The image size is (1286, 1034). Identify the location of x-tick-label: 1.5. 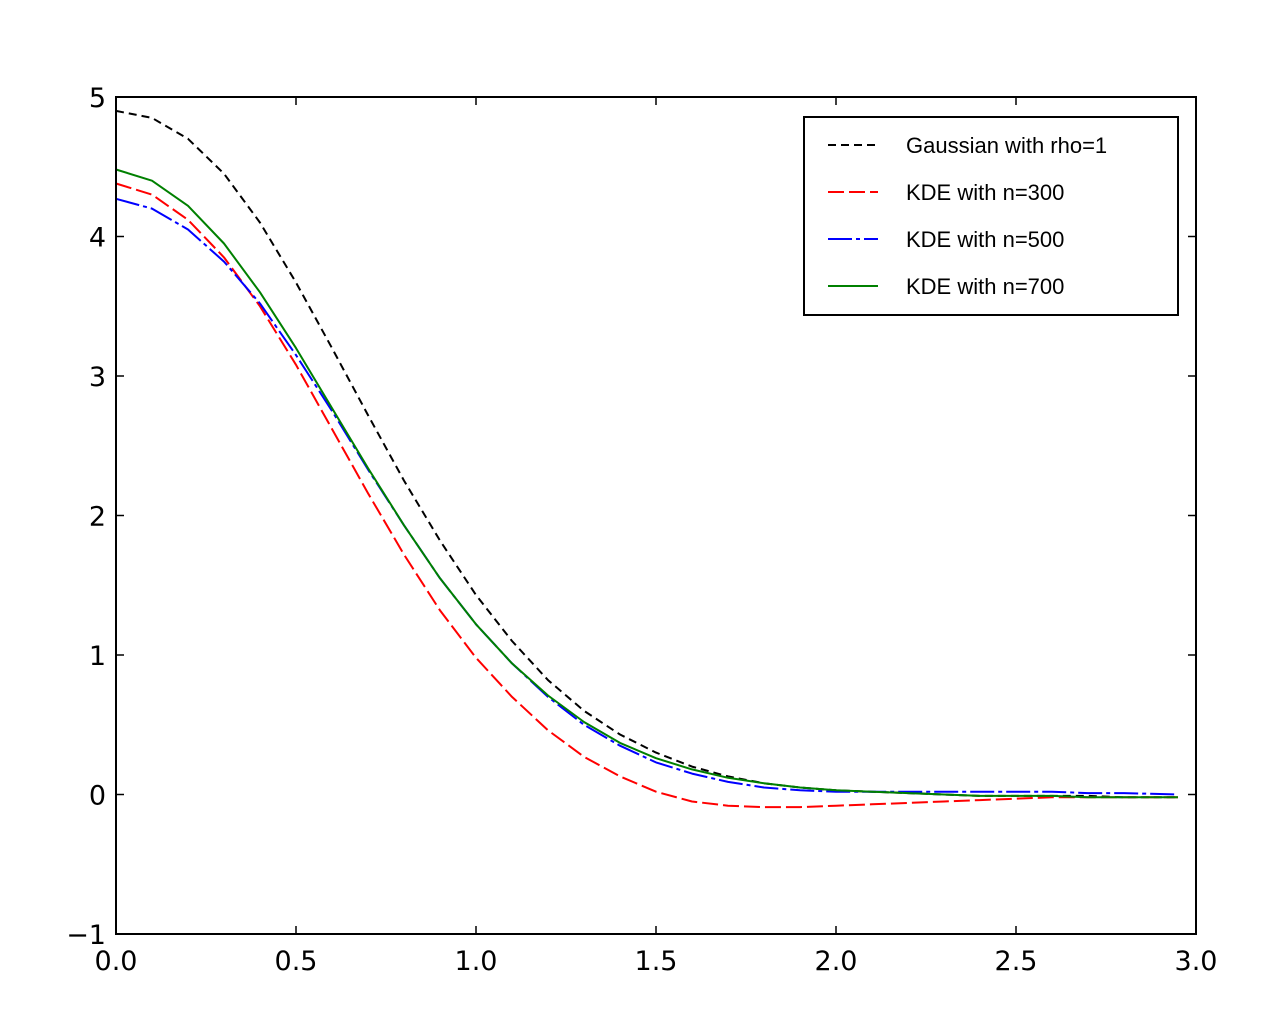
(656, 961).